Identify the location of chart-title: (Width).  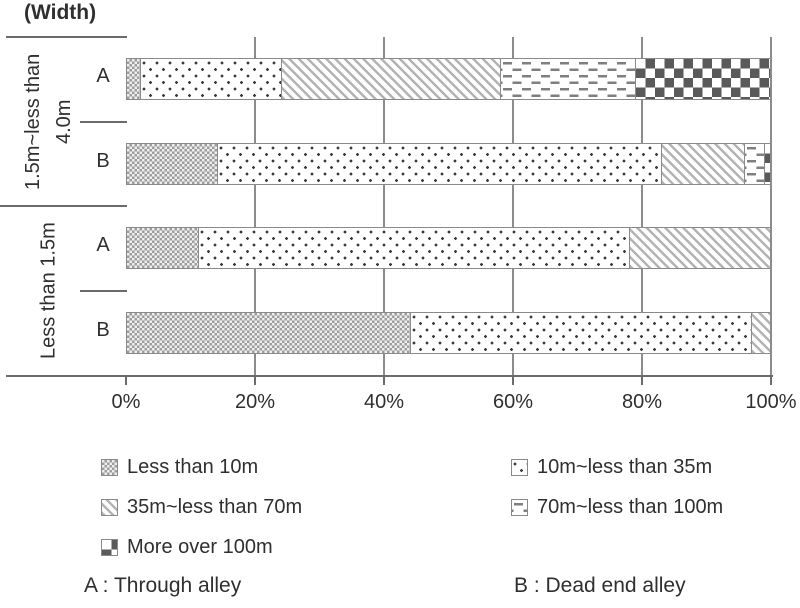
(60, 12).